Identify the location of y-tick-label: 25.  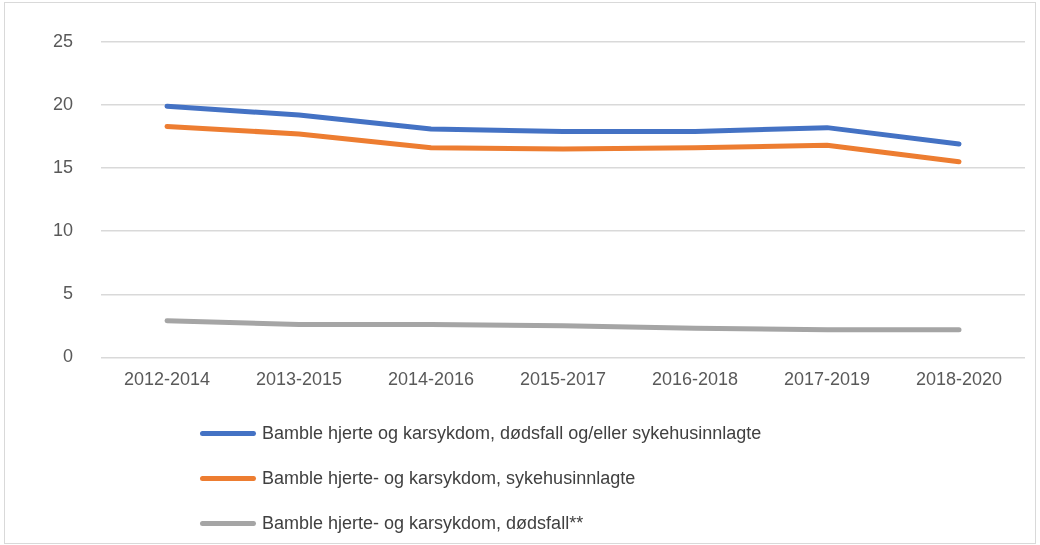
(63, 40).